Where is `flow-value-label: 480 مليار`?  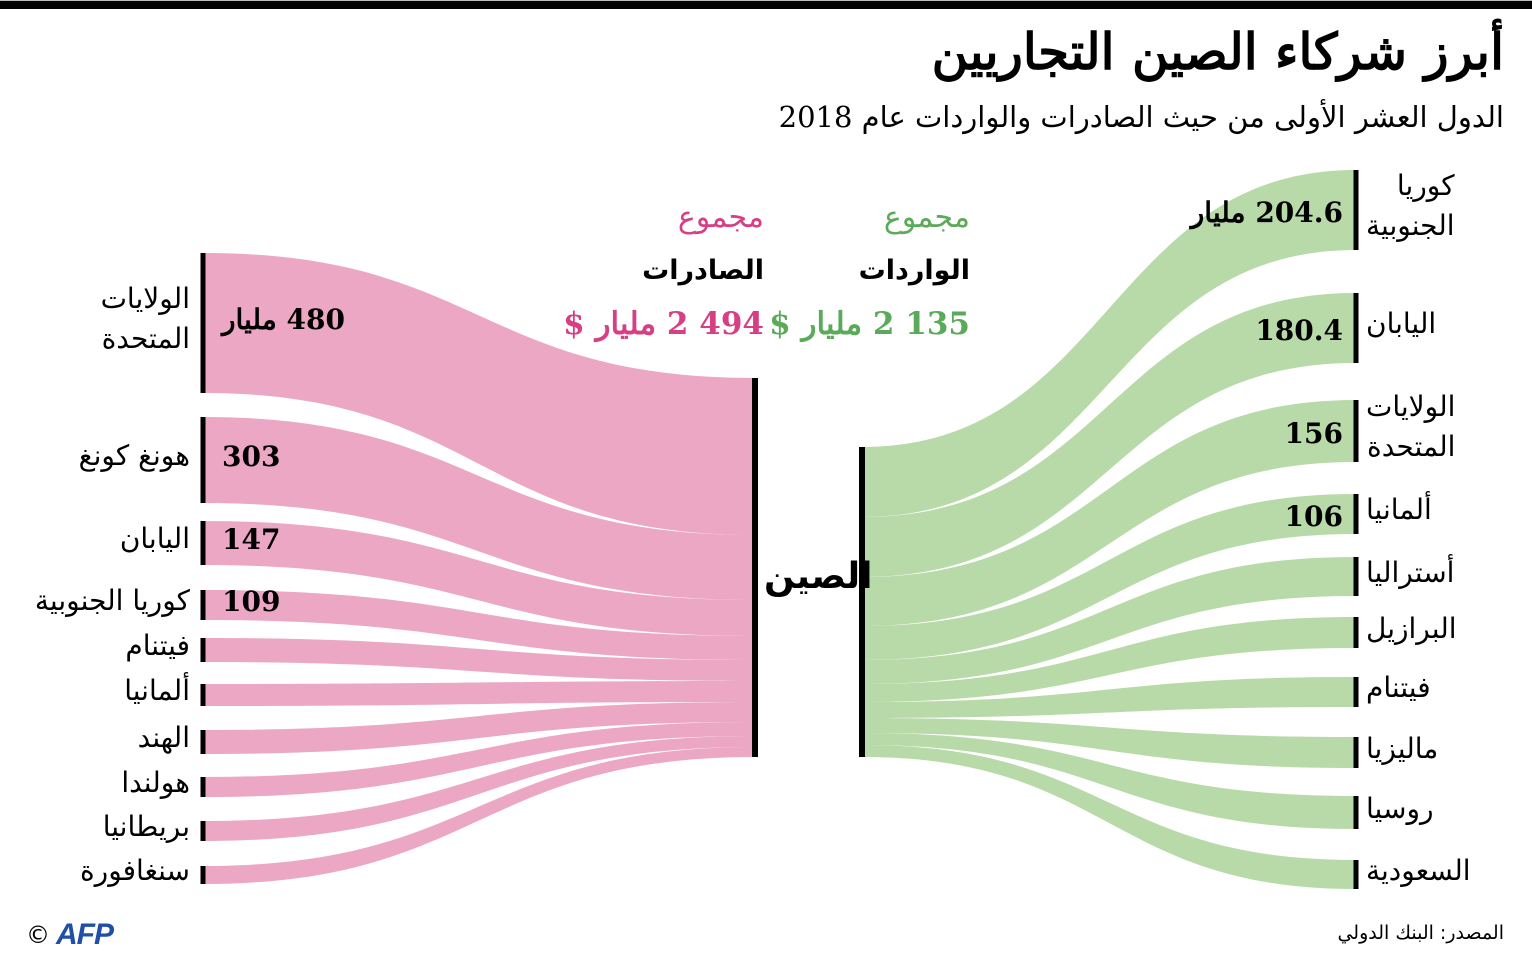 flow-value-label: 480 مليار is located at coordinates (283, 319).